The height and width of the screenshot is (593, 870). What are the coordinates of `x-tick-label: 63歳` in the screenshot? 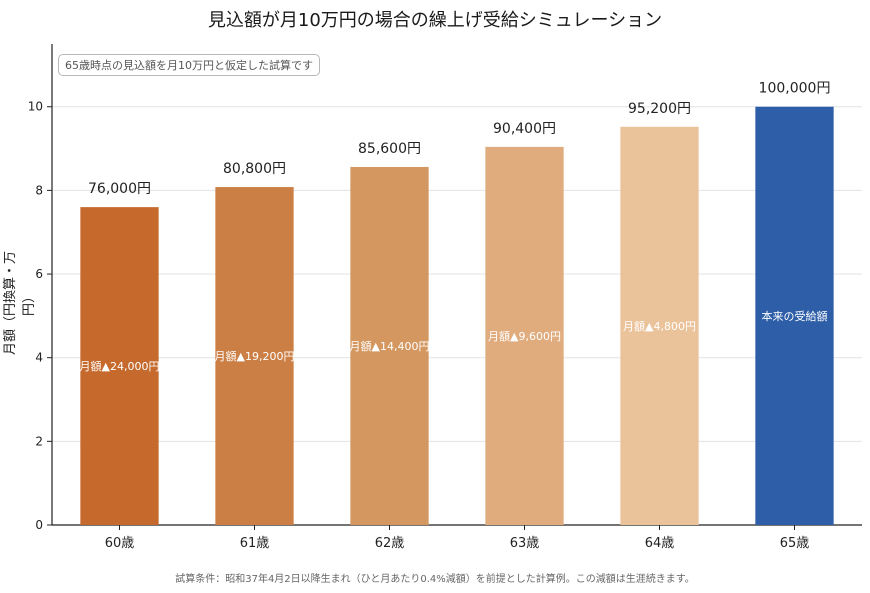 It's located at (525, 543).